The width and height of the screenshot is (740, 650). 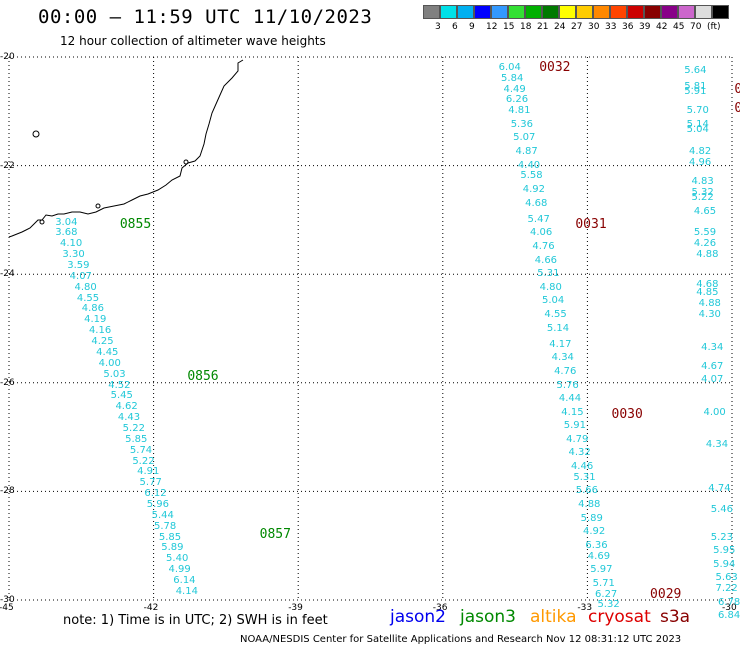 I want to click on wave-height-value: 4.25, so click(x=102, y=342).